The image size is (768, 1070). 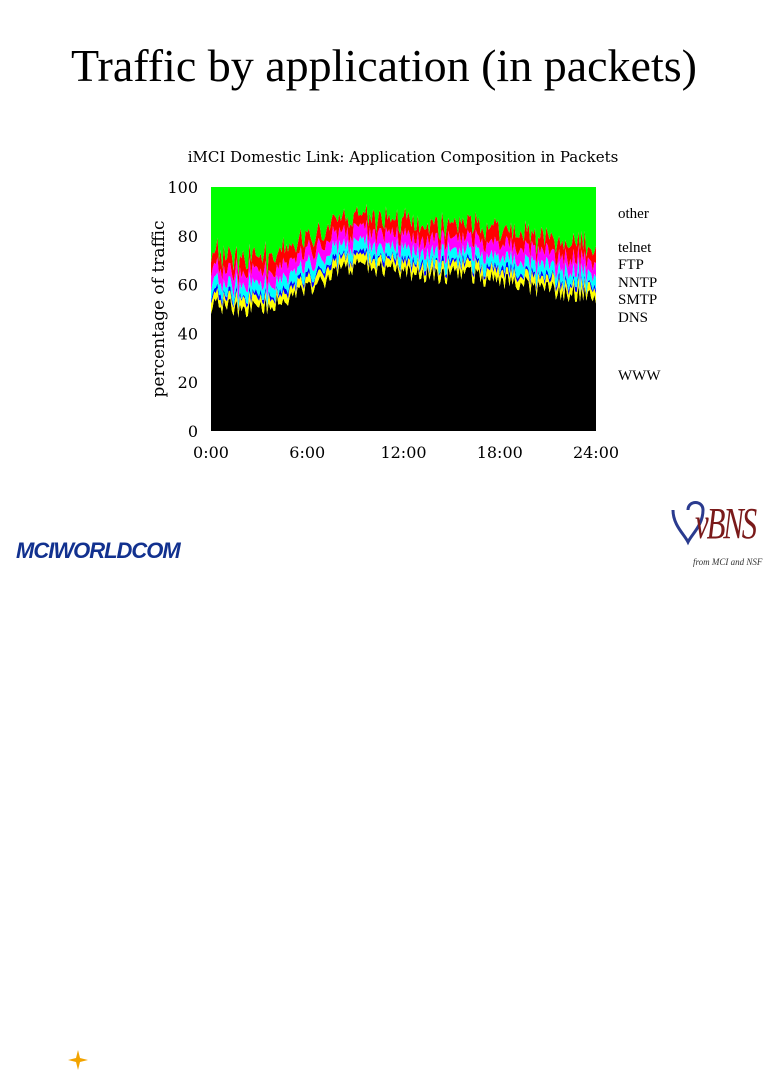 I want to click on plot-area, so click(x=403, y=309).